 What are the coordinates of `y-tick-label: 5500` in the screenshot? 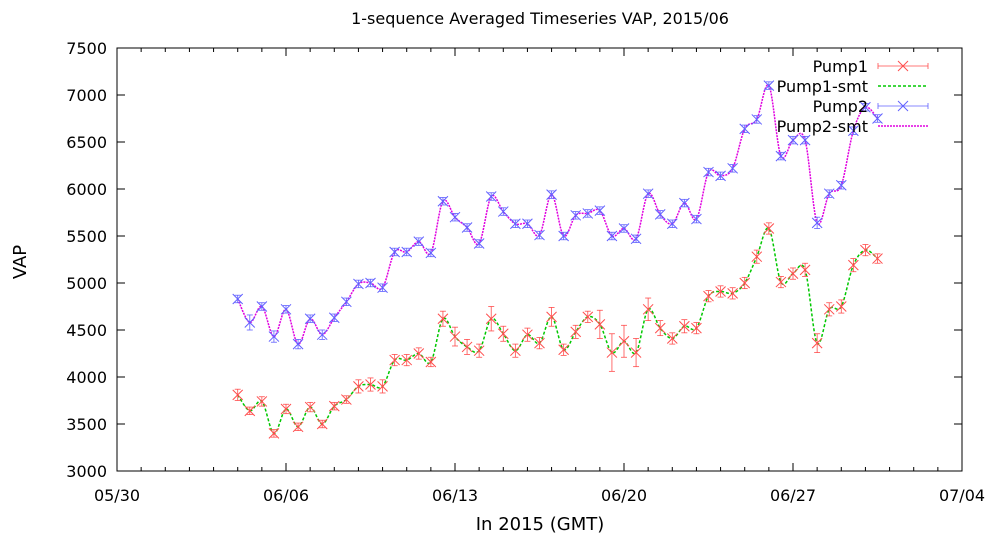 It's located at (86, 236).